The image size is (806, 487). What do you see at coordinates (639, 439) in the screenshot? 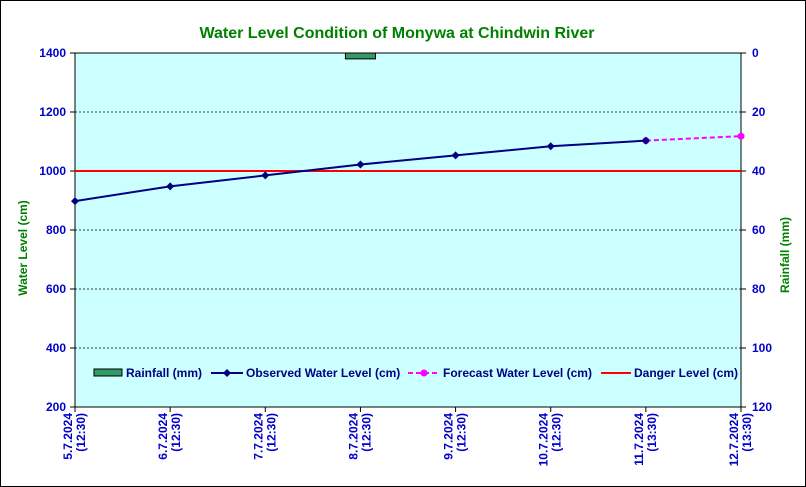
I see `x-tick-date: 11.7.2024` at bounding box center [639, 439].